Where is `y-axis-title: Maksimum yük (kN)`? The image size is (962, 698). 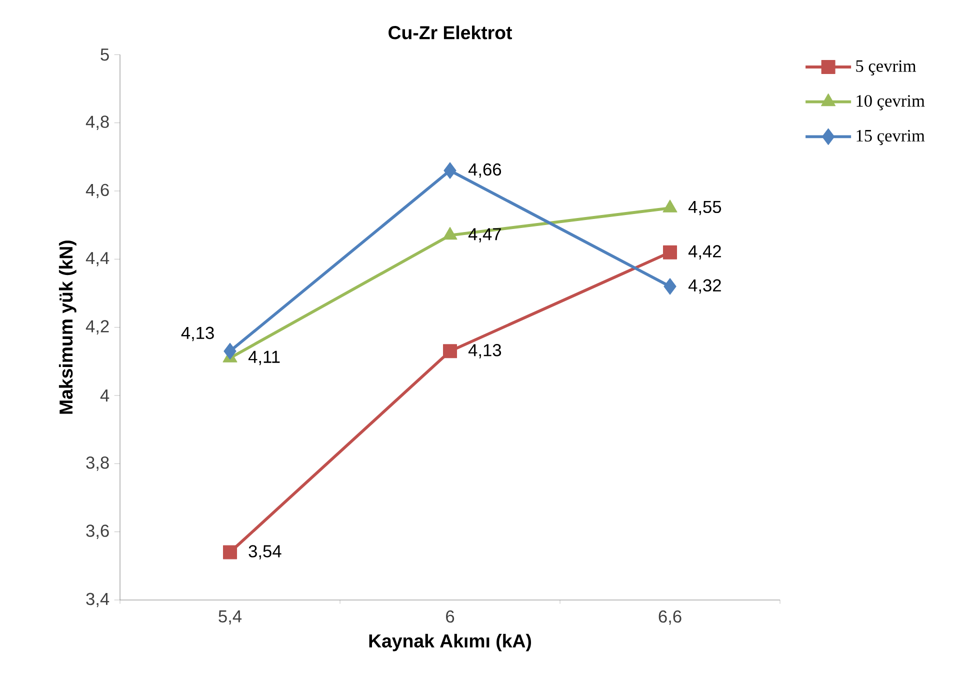 y-axis-title: Maksimum yük (kN) is located at coordinates (67, 327).